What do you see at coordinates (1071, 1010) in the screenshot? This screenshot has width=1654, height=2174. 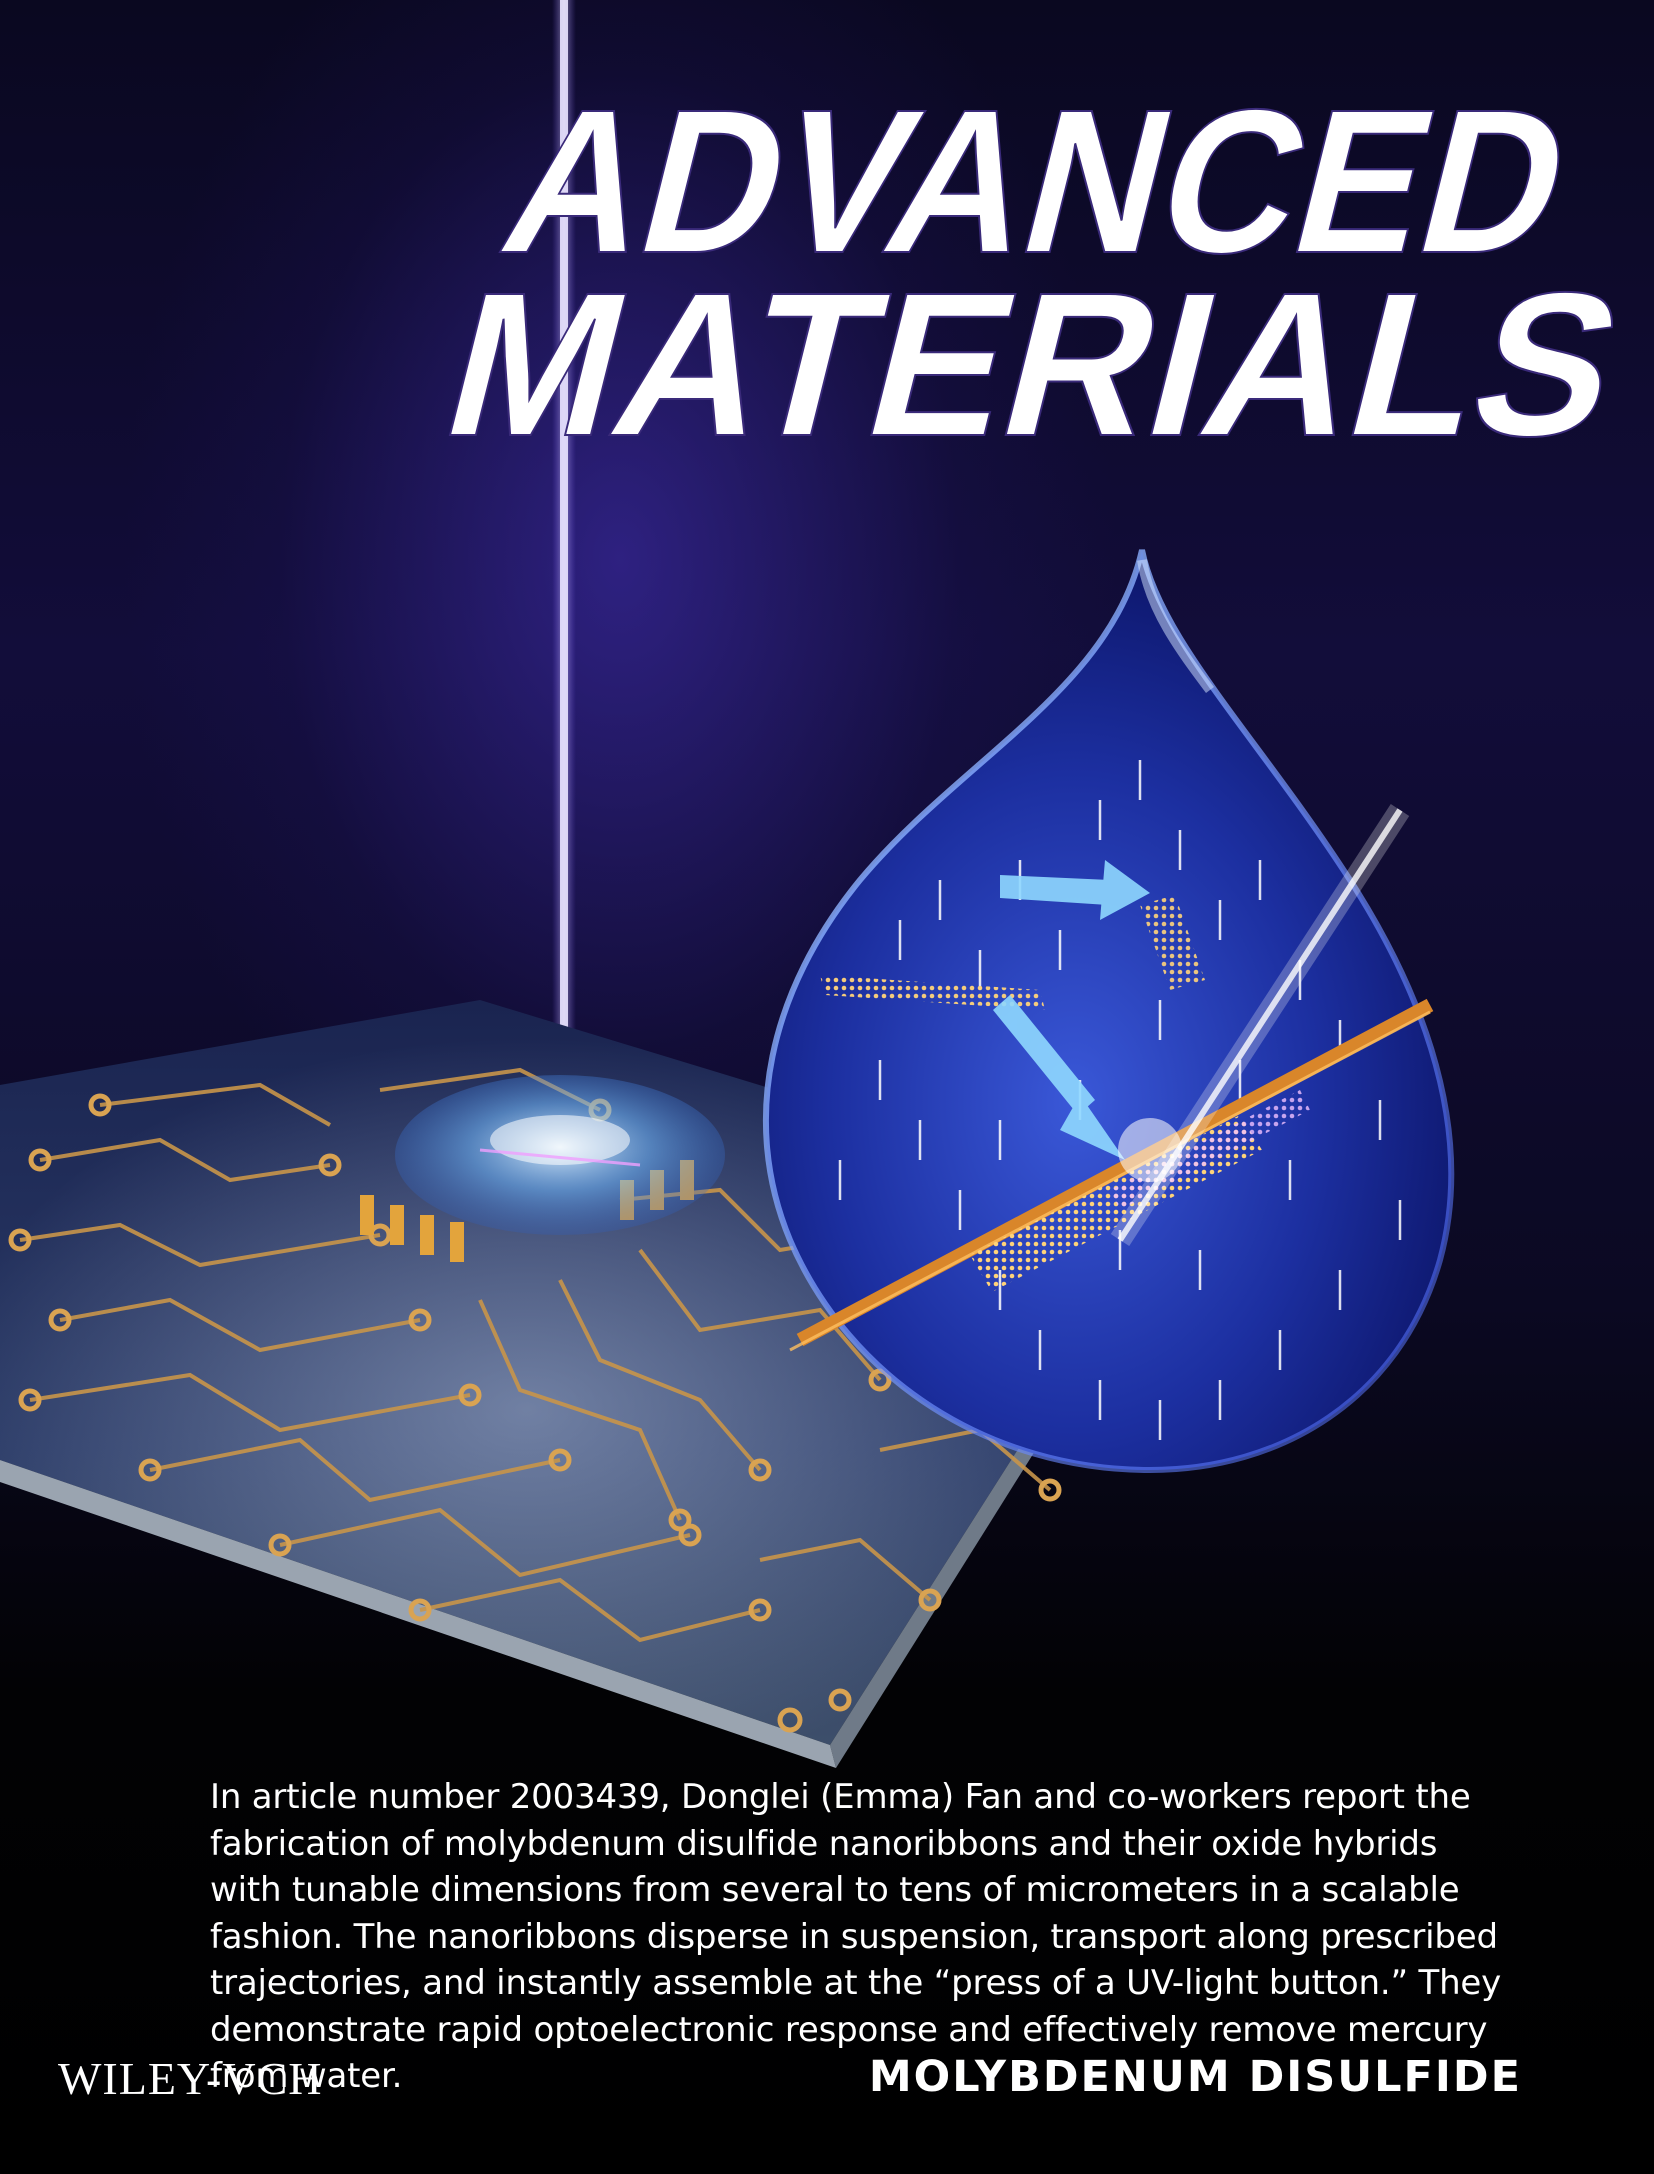 I see `trajectory-arrows` at bounding box center [1071, 1010].